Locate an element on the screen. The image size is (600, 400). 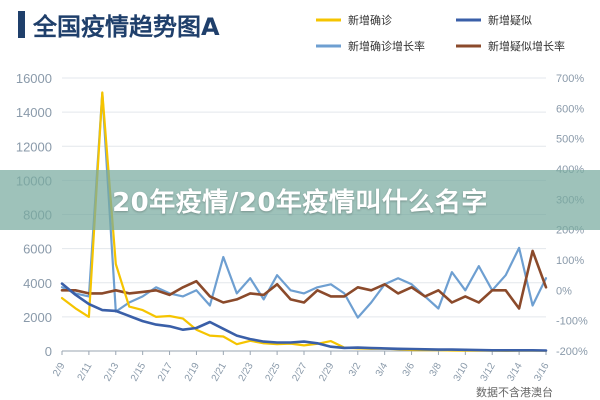
y-left-tick-label: 4000 is located at coordinates (37, 283).